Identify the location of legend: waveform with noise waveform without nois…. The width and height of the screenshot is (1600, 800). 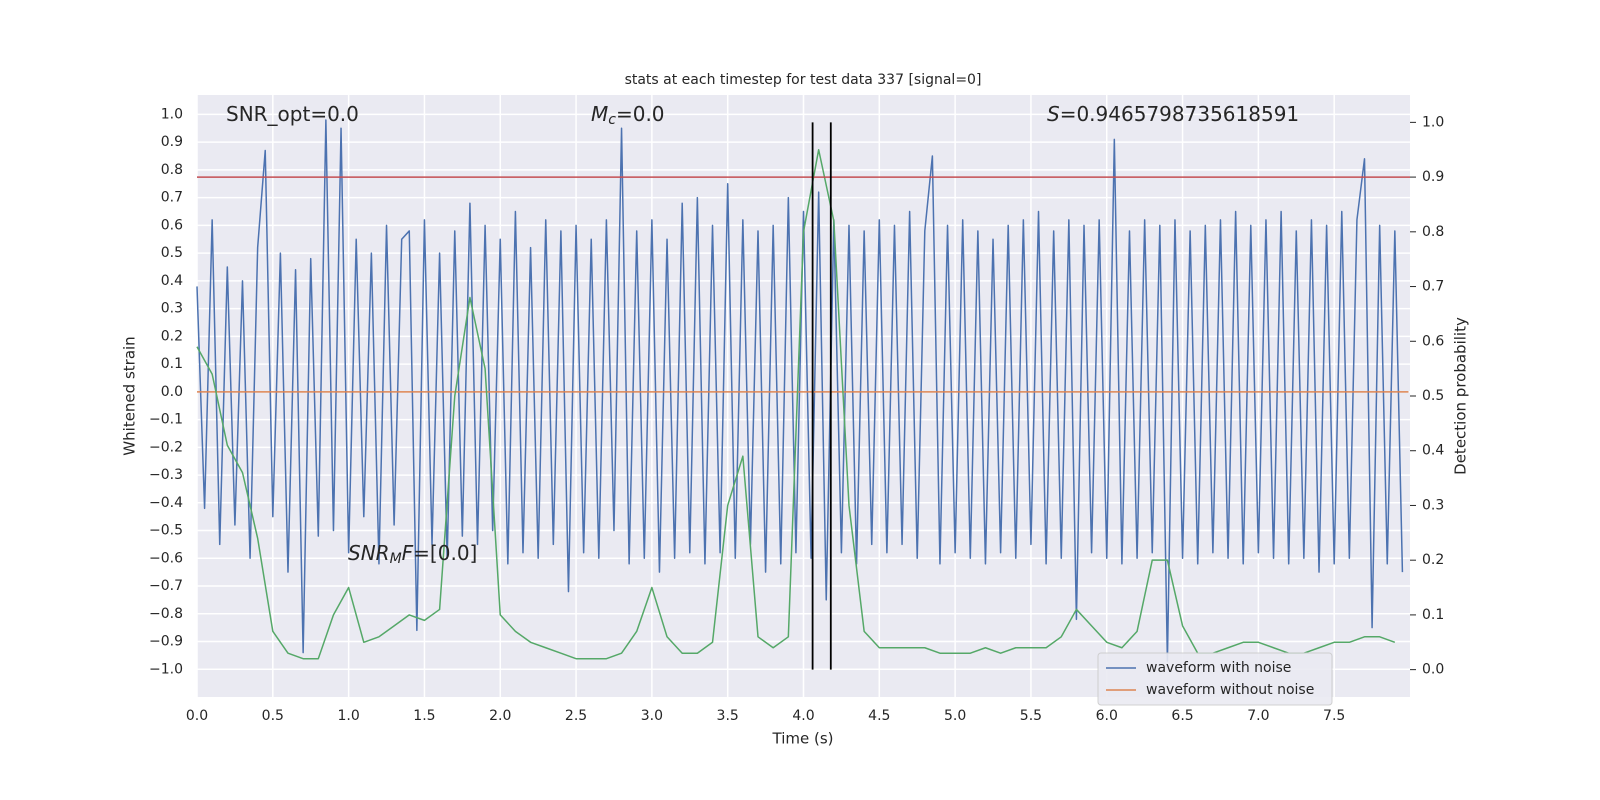
(1215, 679).